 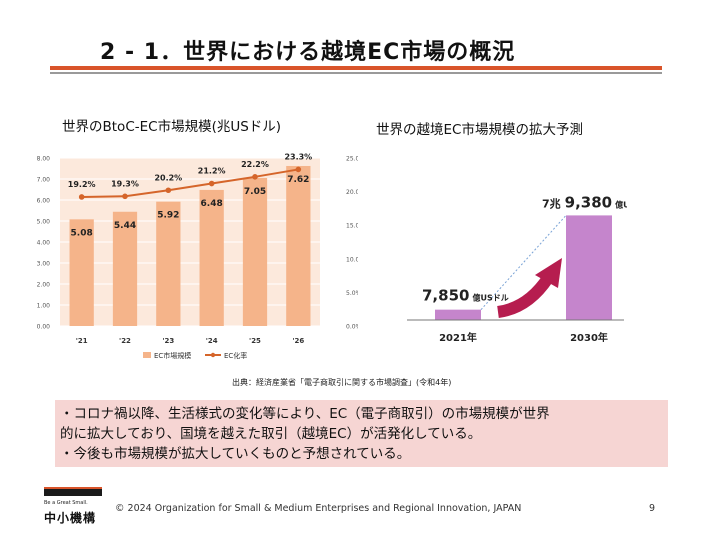 What do you see at coordinates (125, 183) in the screenshot?
I see `ec-ratio-label: 19.3%` at bounding box center [125, 183].